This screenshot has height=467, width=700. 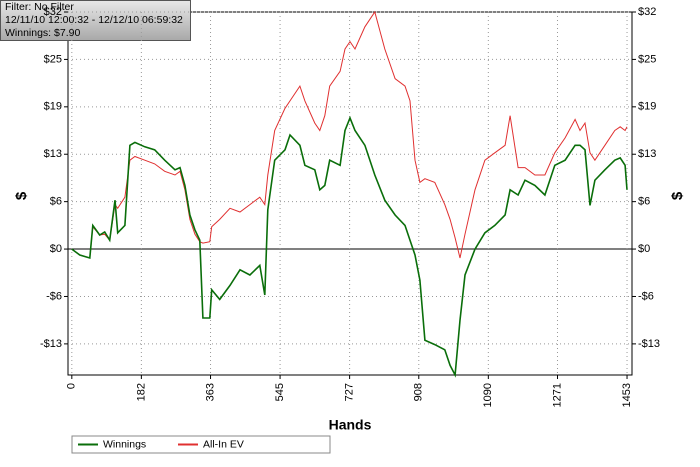 I want to click on y-tick-label: $19, so click(x=53, y=107).